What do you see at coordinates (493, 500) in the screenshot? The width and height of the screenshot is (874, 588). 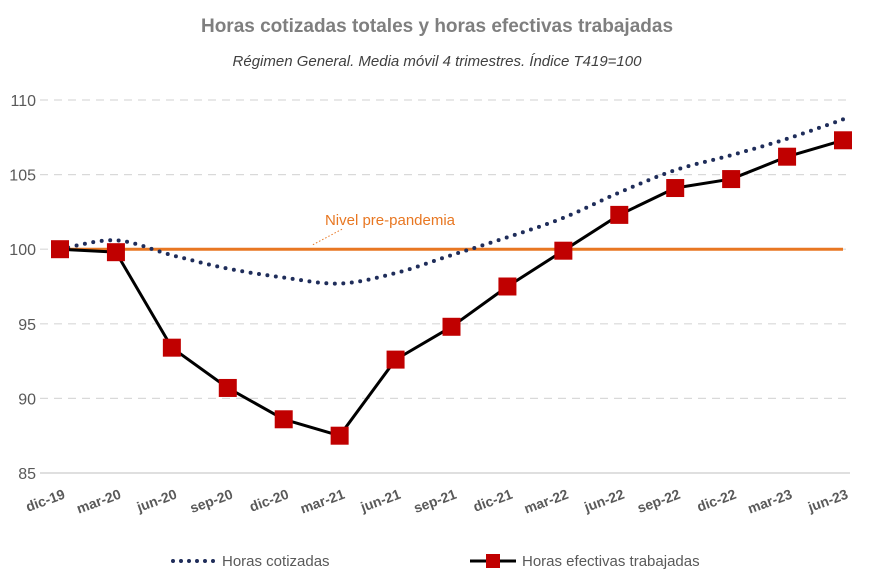 I see `x-tick-label: dic-21` at bounding box center [493, 500].